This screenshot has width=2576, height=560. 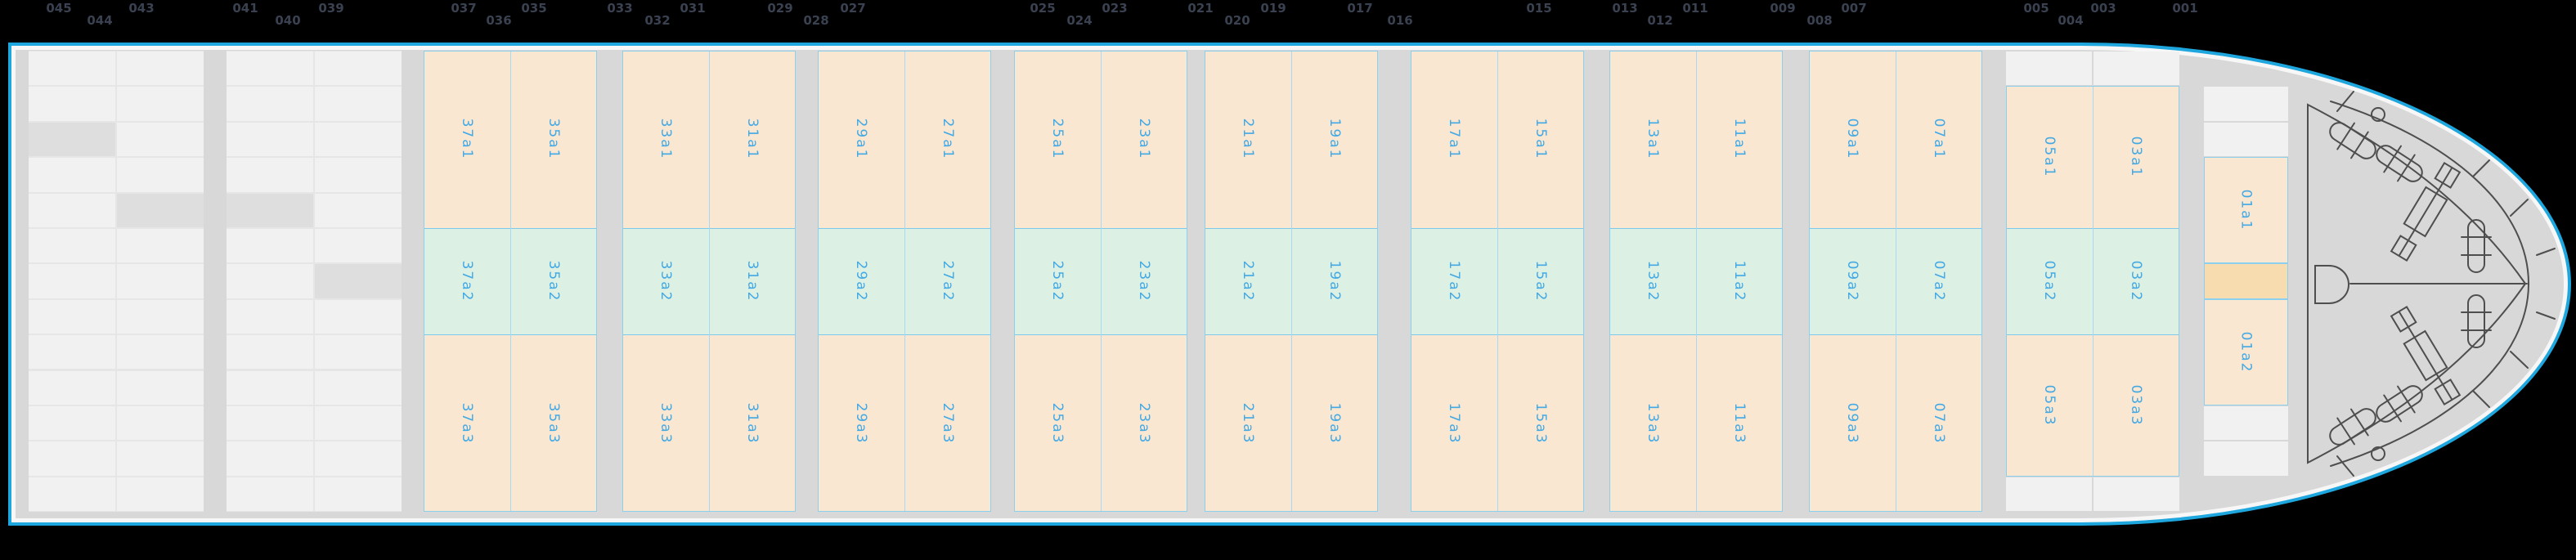 What do you see at coordinates (1334, 139) in the screenshot?
I see `cabin-cell: 19a1` at bounding box center [1334, 139].